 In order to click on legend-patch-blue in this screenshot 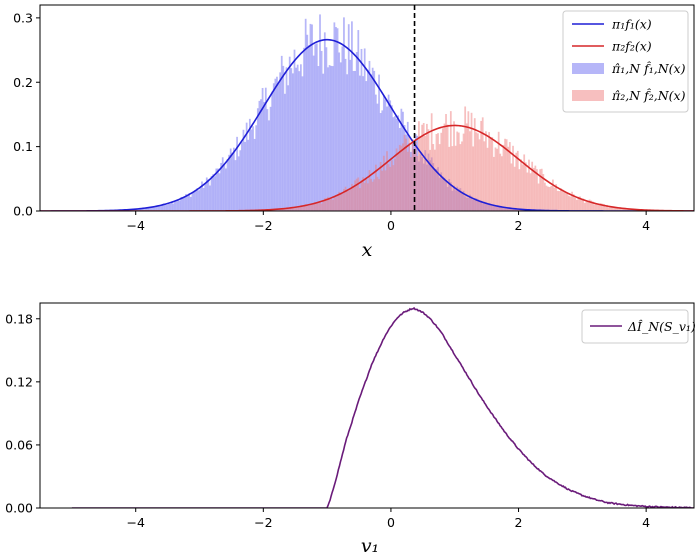, I will do `click(588, 68)`.